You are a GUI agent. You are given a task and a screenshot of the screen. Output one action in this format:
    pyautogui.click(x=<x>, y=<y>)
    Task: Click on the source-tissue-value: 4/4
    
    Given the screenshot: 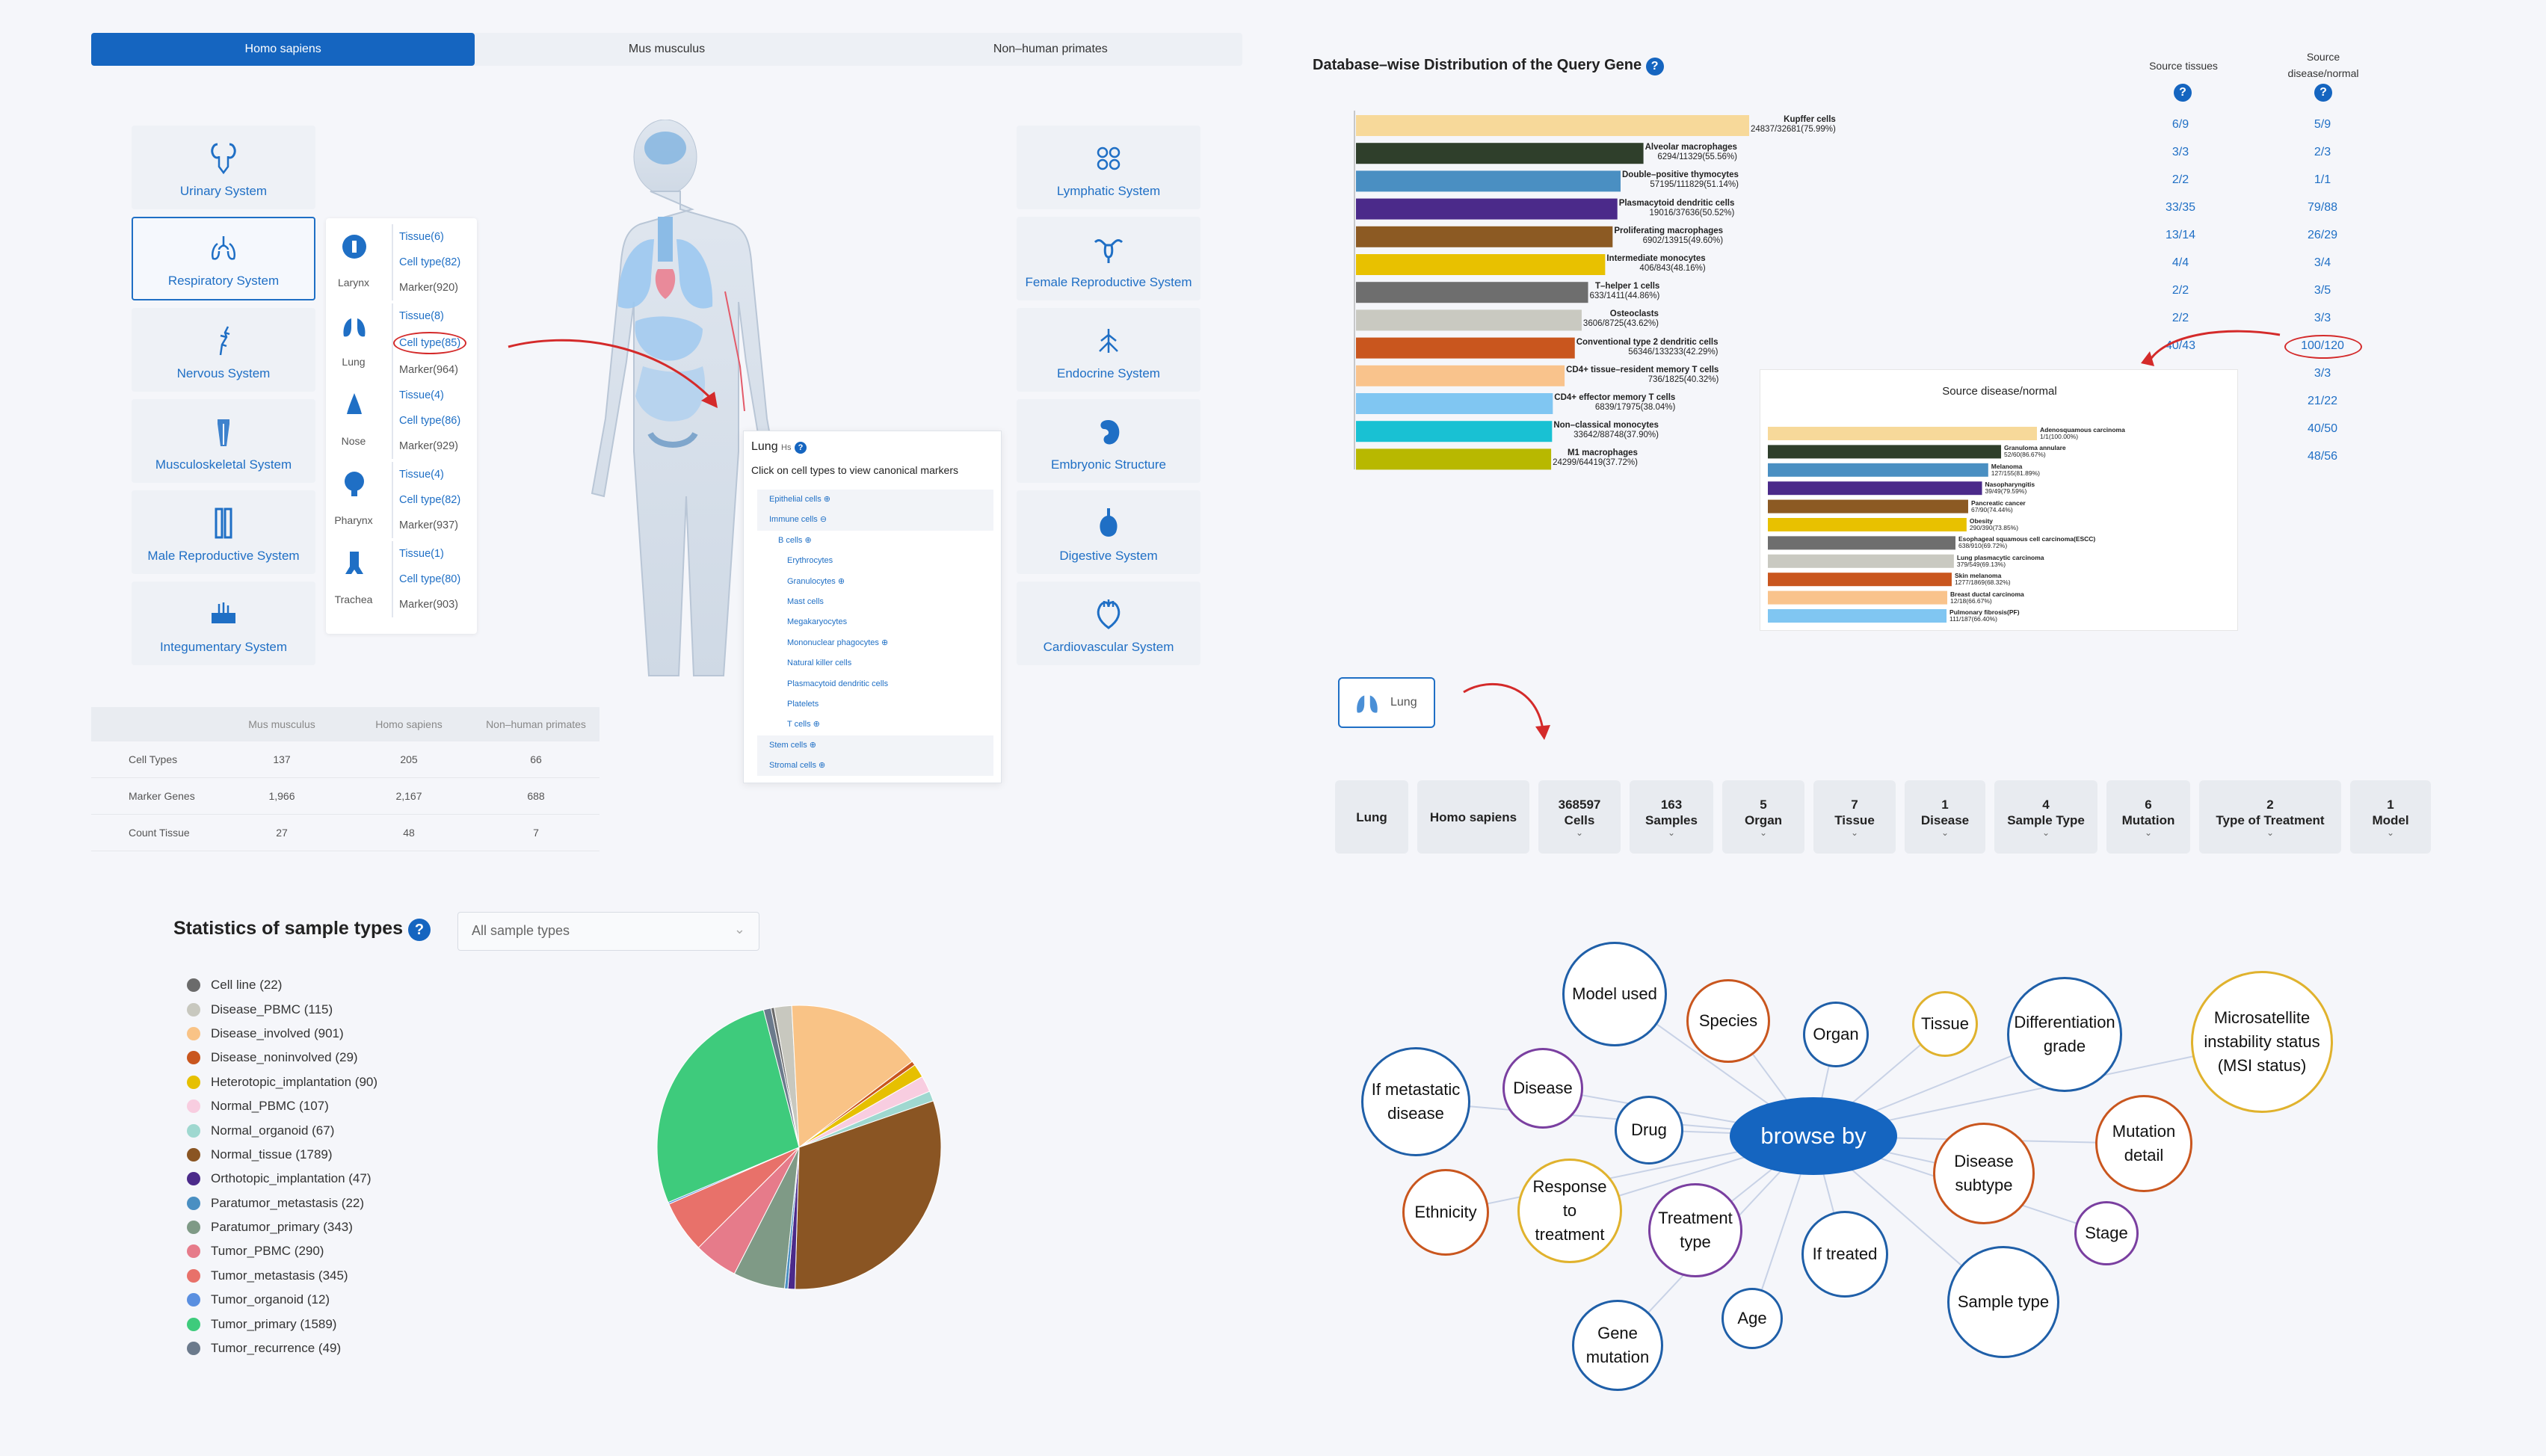 What is the action you would take?
    pyautogui.click(x=2180, y=262)
    